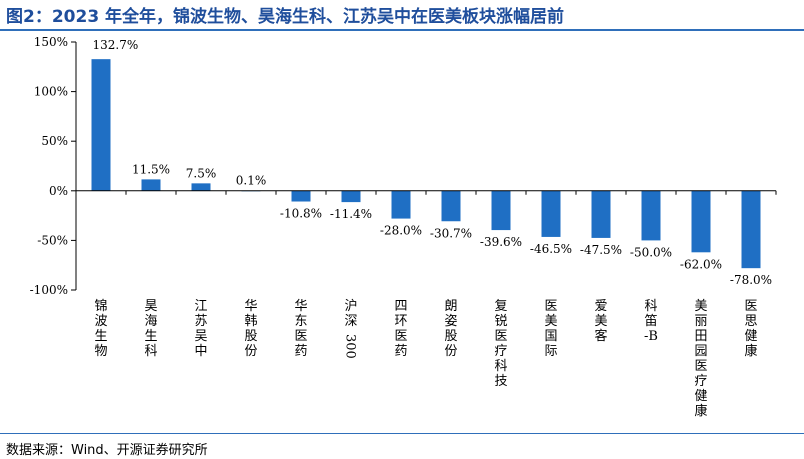 Image resolution: width=804 pixels, height=459 pixels. I want to click on svg-text: 东, so click(300, 321).